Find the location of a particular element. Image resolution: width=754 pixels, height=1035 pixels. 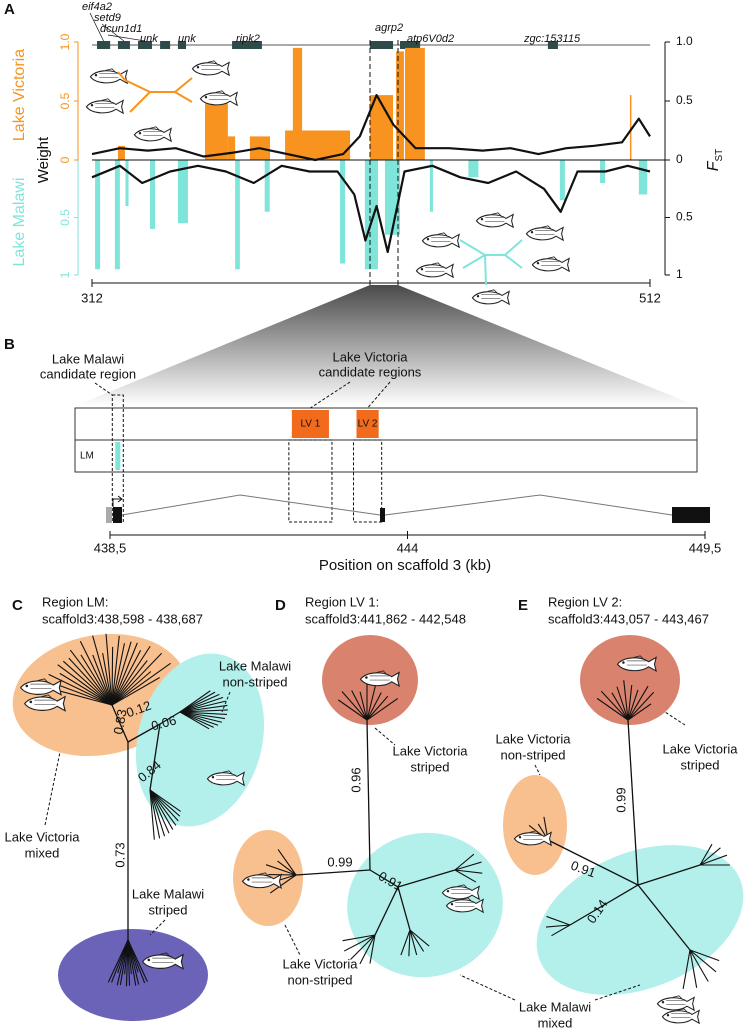

region-caption: Lake Victoria is located at coordinates (371, 356).